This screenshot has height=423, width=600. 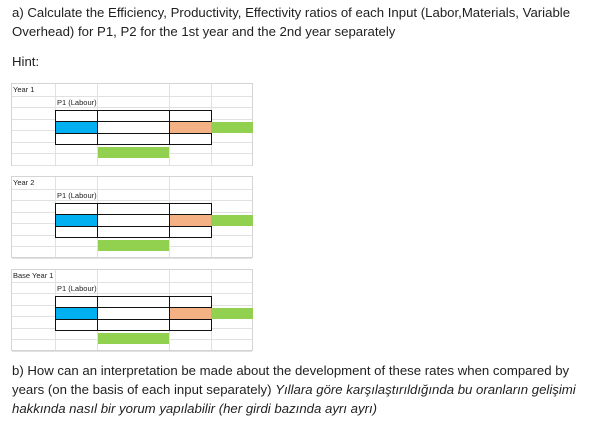 I want to click on year-label: Year 1, so click(x=24, y=89).